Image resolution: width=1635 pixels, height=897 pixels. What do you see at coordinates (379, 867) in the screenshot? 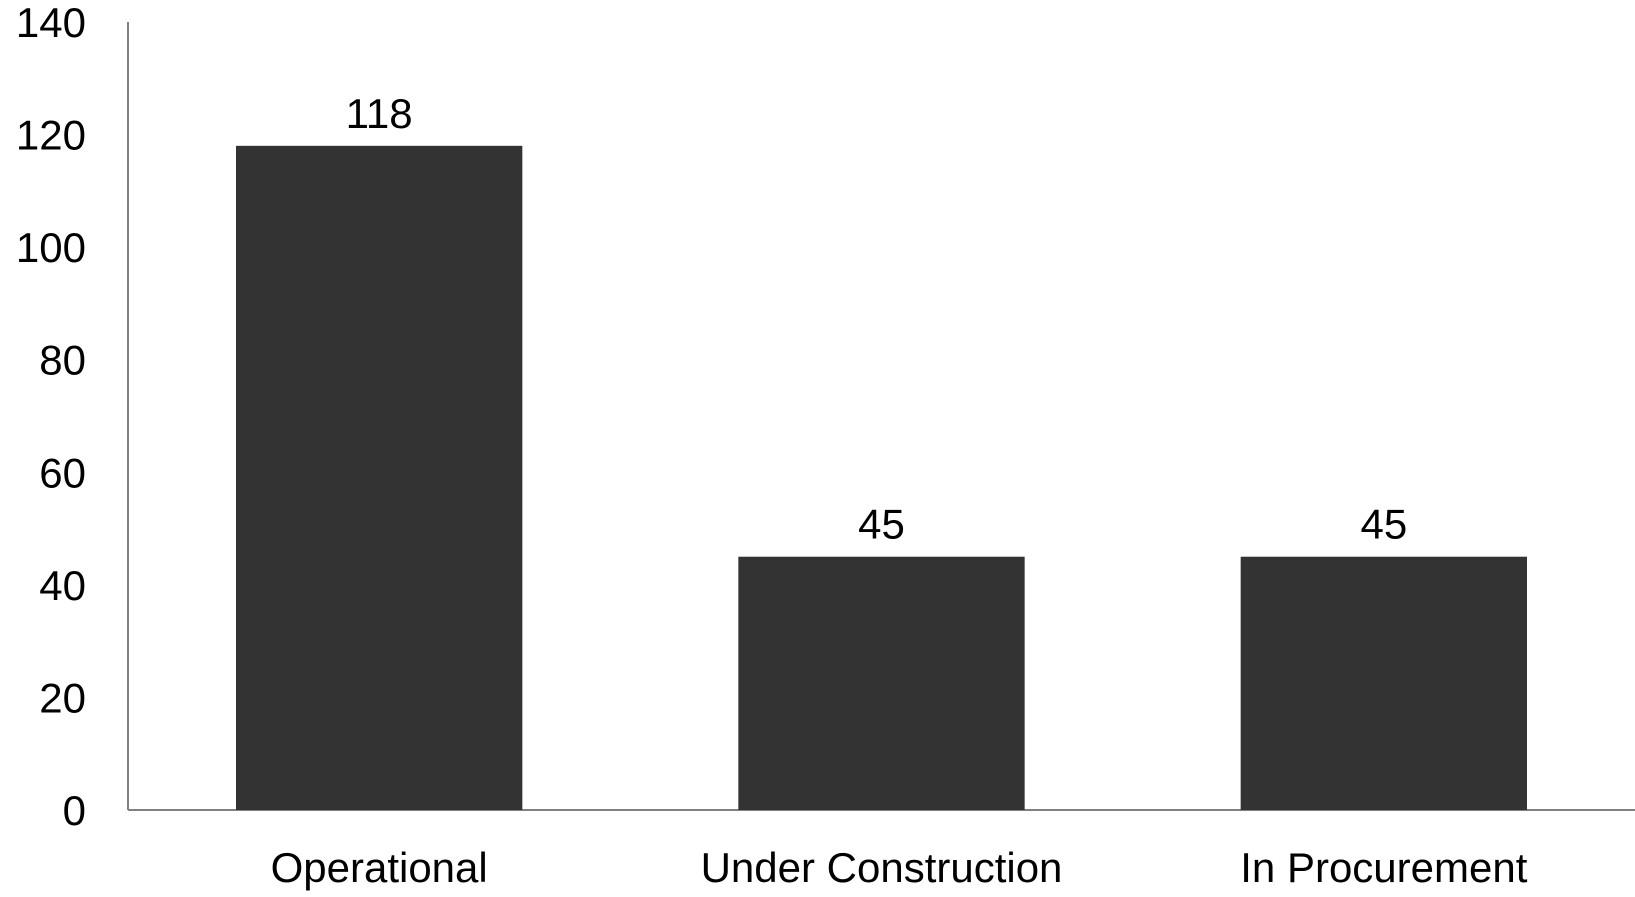
I see `x-category-label: Operational` at bounding box center [379, 867].